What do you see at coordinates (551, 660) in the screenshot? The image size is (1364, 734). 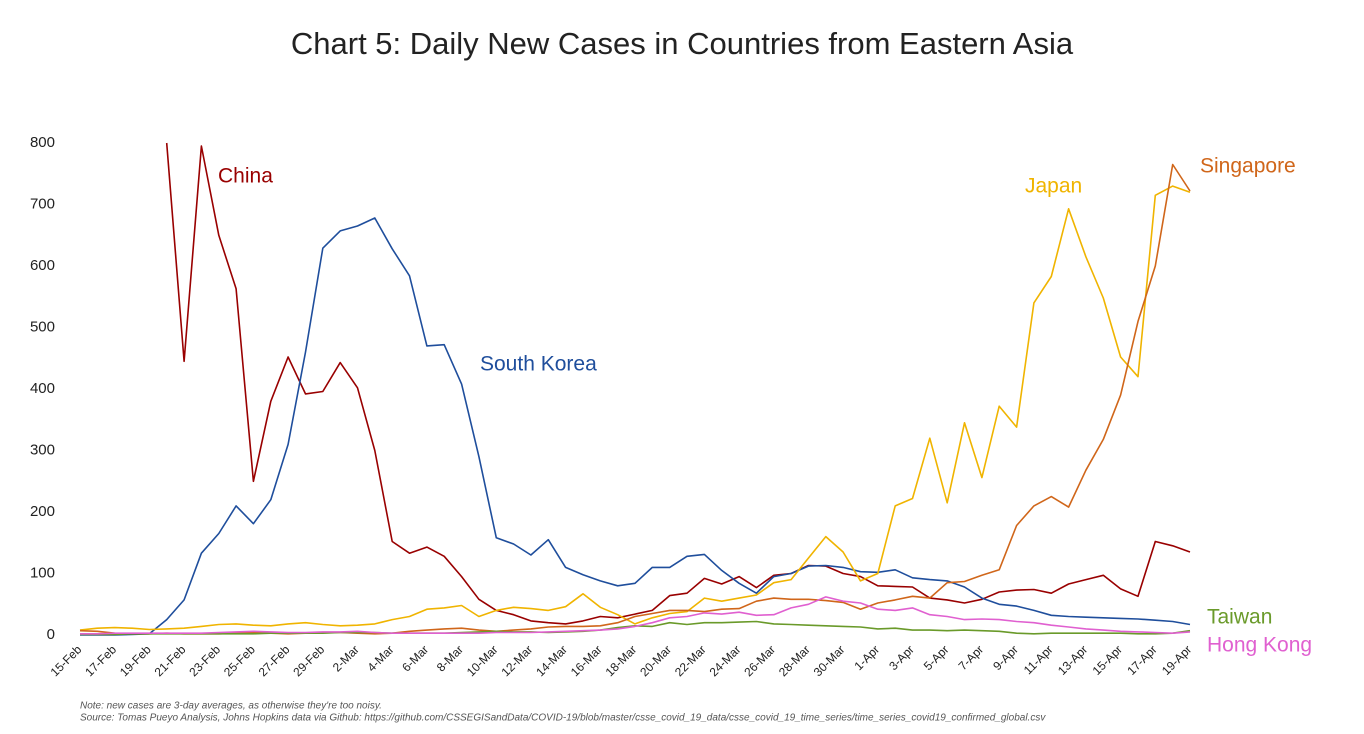 I see `x-tick-label: 14-Mar` at bounding box center [551, 660].